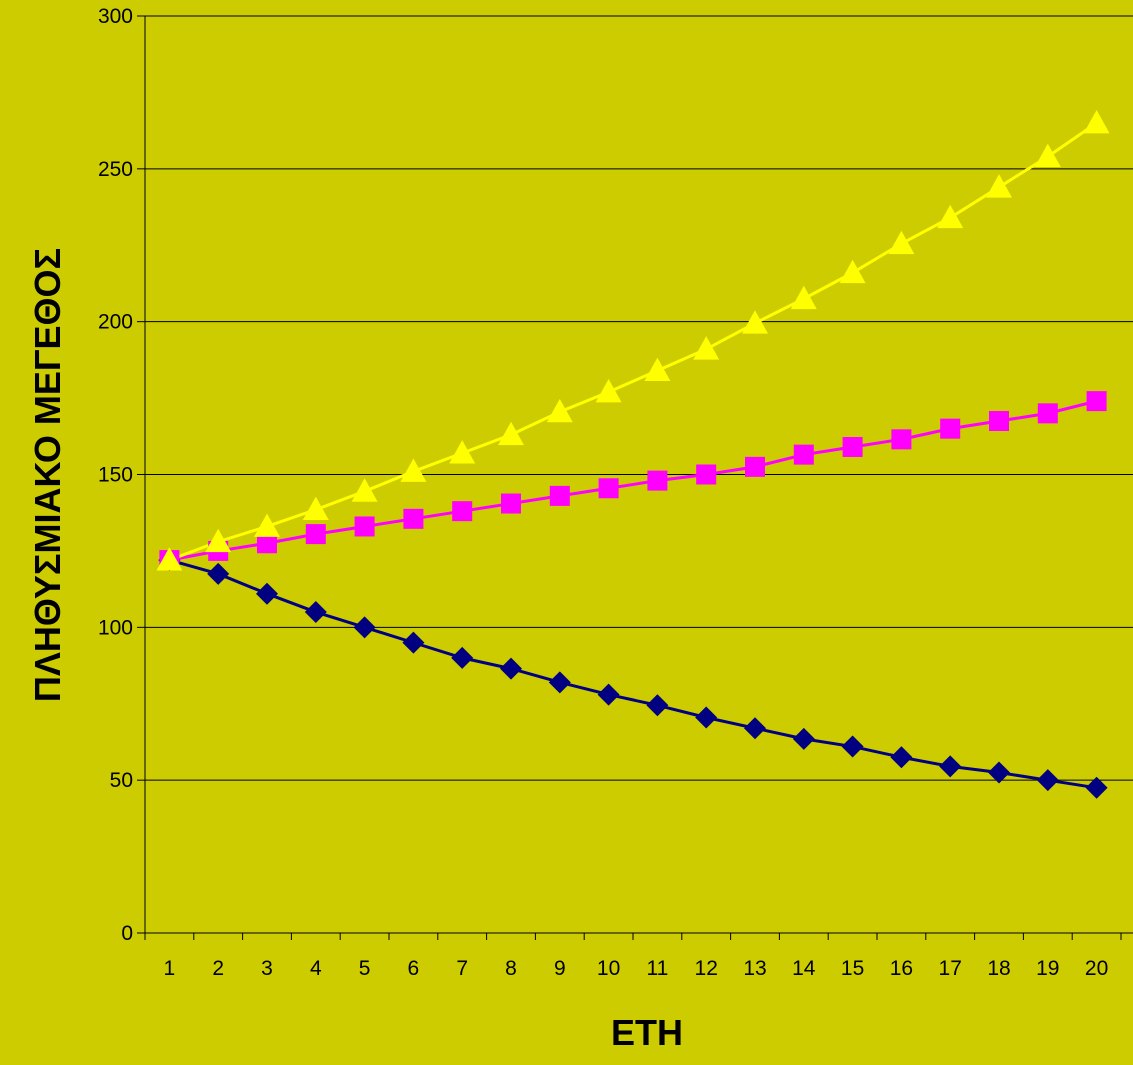 The height and width of the screenshot is (1065, 1133). What do you see at coordinates (115, 627) in the screenshot?
I see `y-tick-label-100: 100` at bounding box center [115, 627].